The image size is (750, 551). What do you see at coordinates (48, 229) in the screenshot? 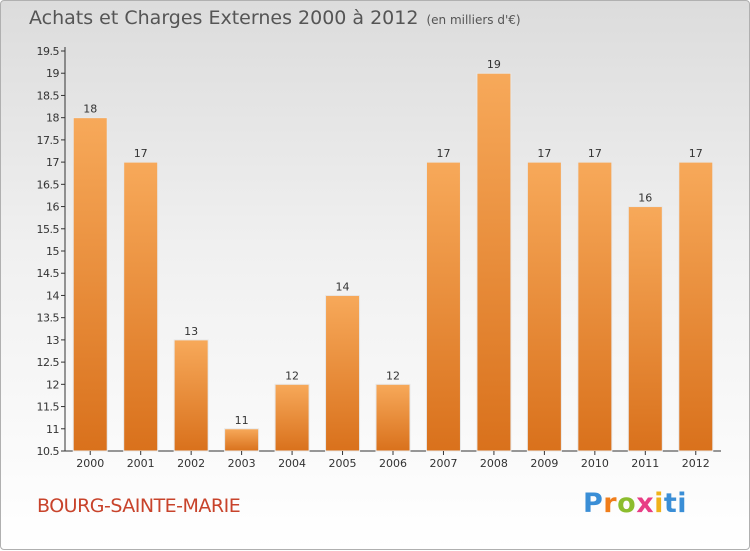
I see `y-tick-label: 15.5` at bounding box center [48, 229].